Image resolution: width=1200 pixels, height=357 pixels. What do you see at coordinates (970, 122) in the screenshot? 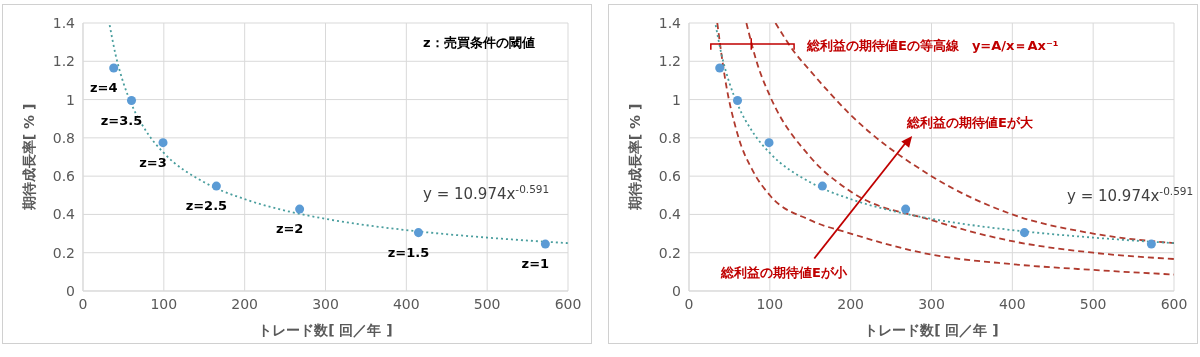
I see `annotation: 総利益の期待値Eが大` at bounding box center [970, 122].